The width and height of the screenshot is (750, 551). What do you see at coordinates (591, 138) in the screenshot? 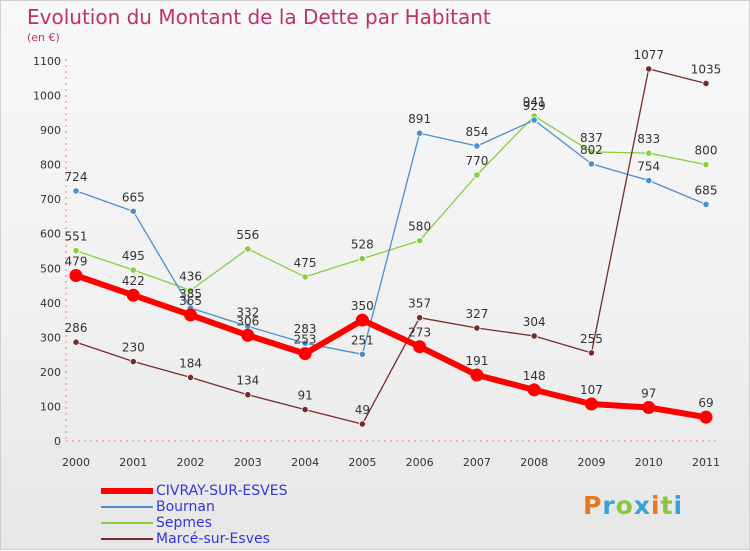
I see `data-label: 837` at bounding box center [591, 138].